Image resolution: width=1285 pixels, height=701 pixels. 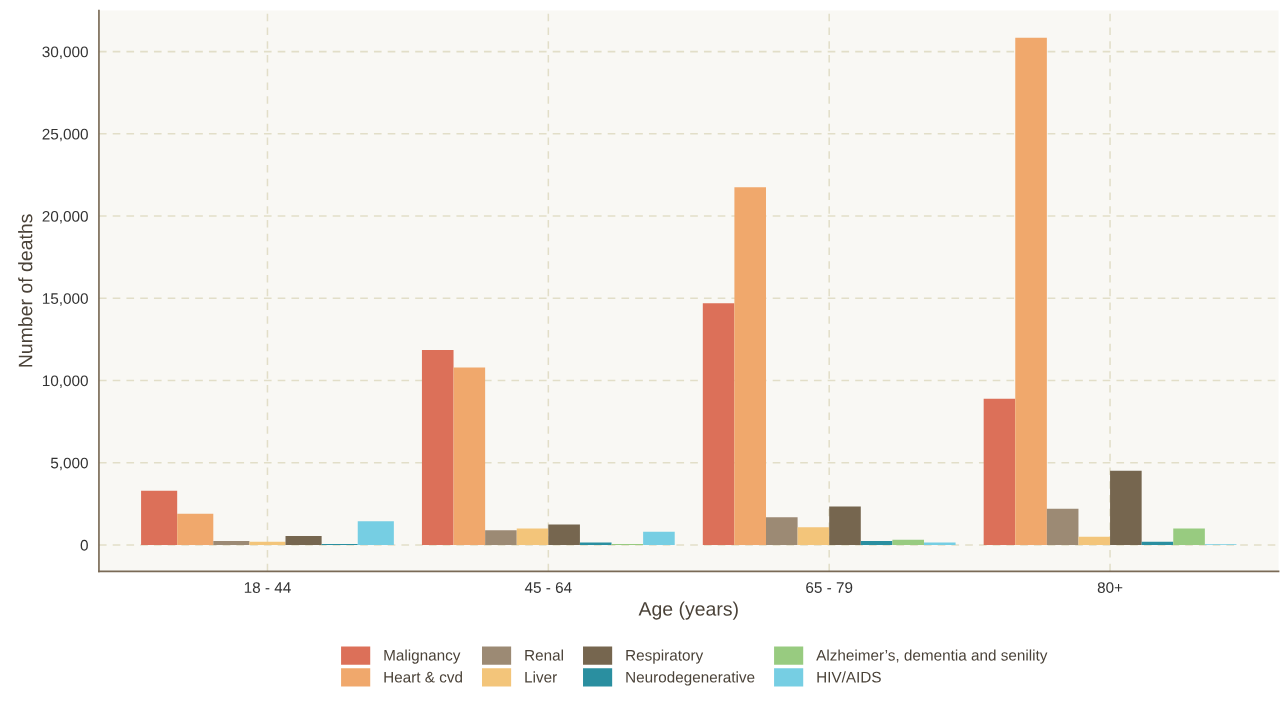 I want to click on y-axis-title: Number of deaths, so click(x=25, y=290).